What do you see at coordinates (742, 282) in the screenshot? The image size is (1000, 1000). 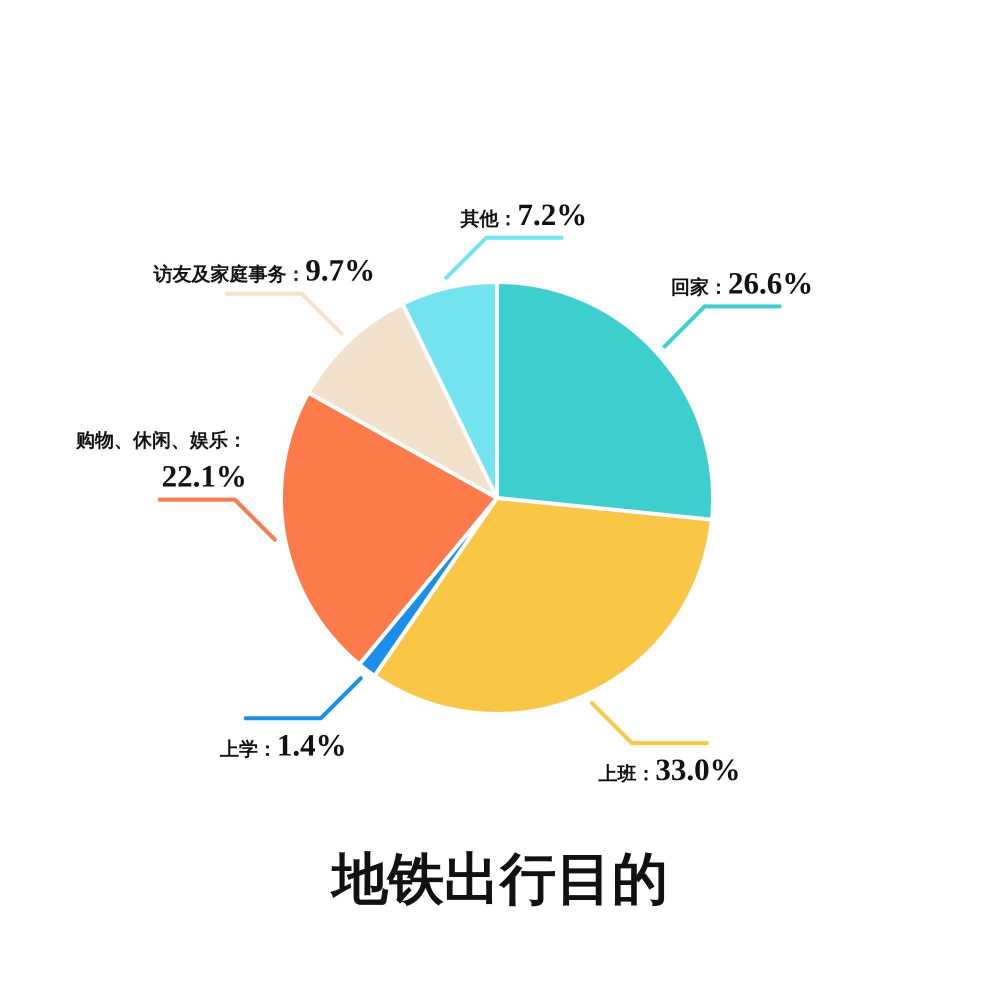 I see `data-label: 回家：26.6%` at bounding box center [742, 282].